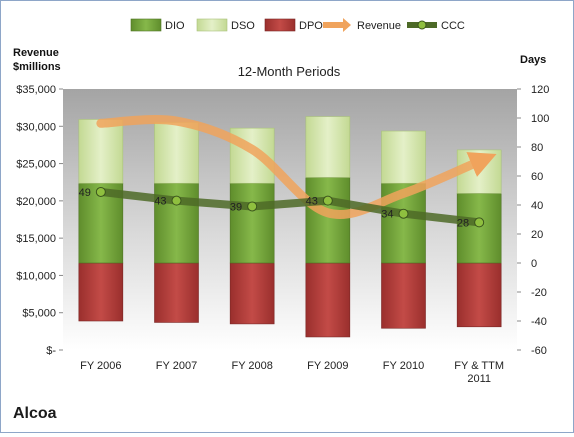 The width and height of the screenshot is (574, 437). What do you see at coordinates (280, 25) in the screenshot?
I see `legend-swatch-dpo` at bounding box center [280, 25].